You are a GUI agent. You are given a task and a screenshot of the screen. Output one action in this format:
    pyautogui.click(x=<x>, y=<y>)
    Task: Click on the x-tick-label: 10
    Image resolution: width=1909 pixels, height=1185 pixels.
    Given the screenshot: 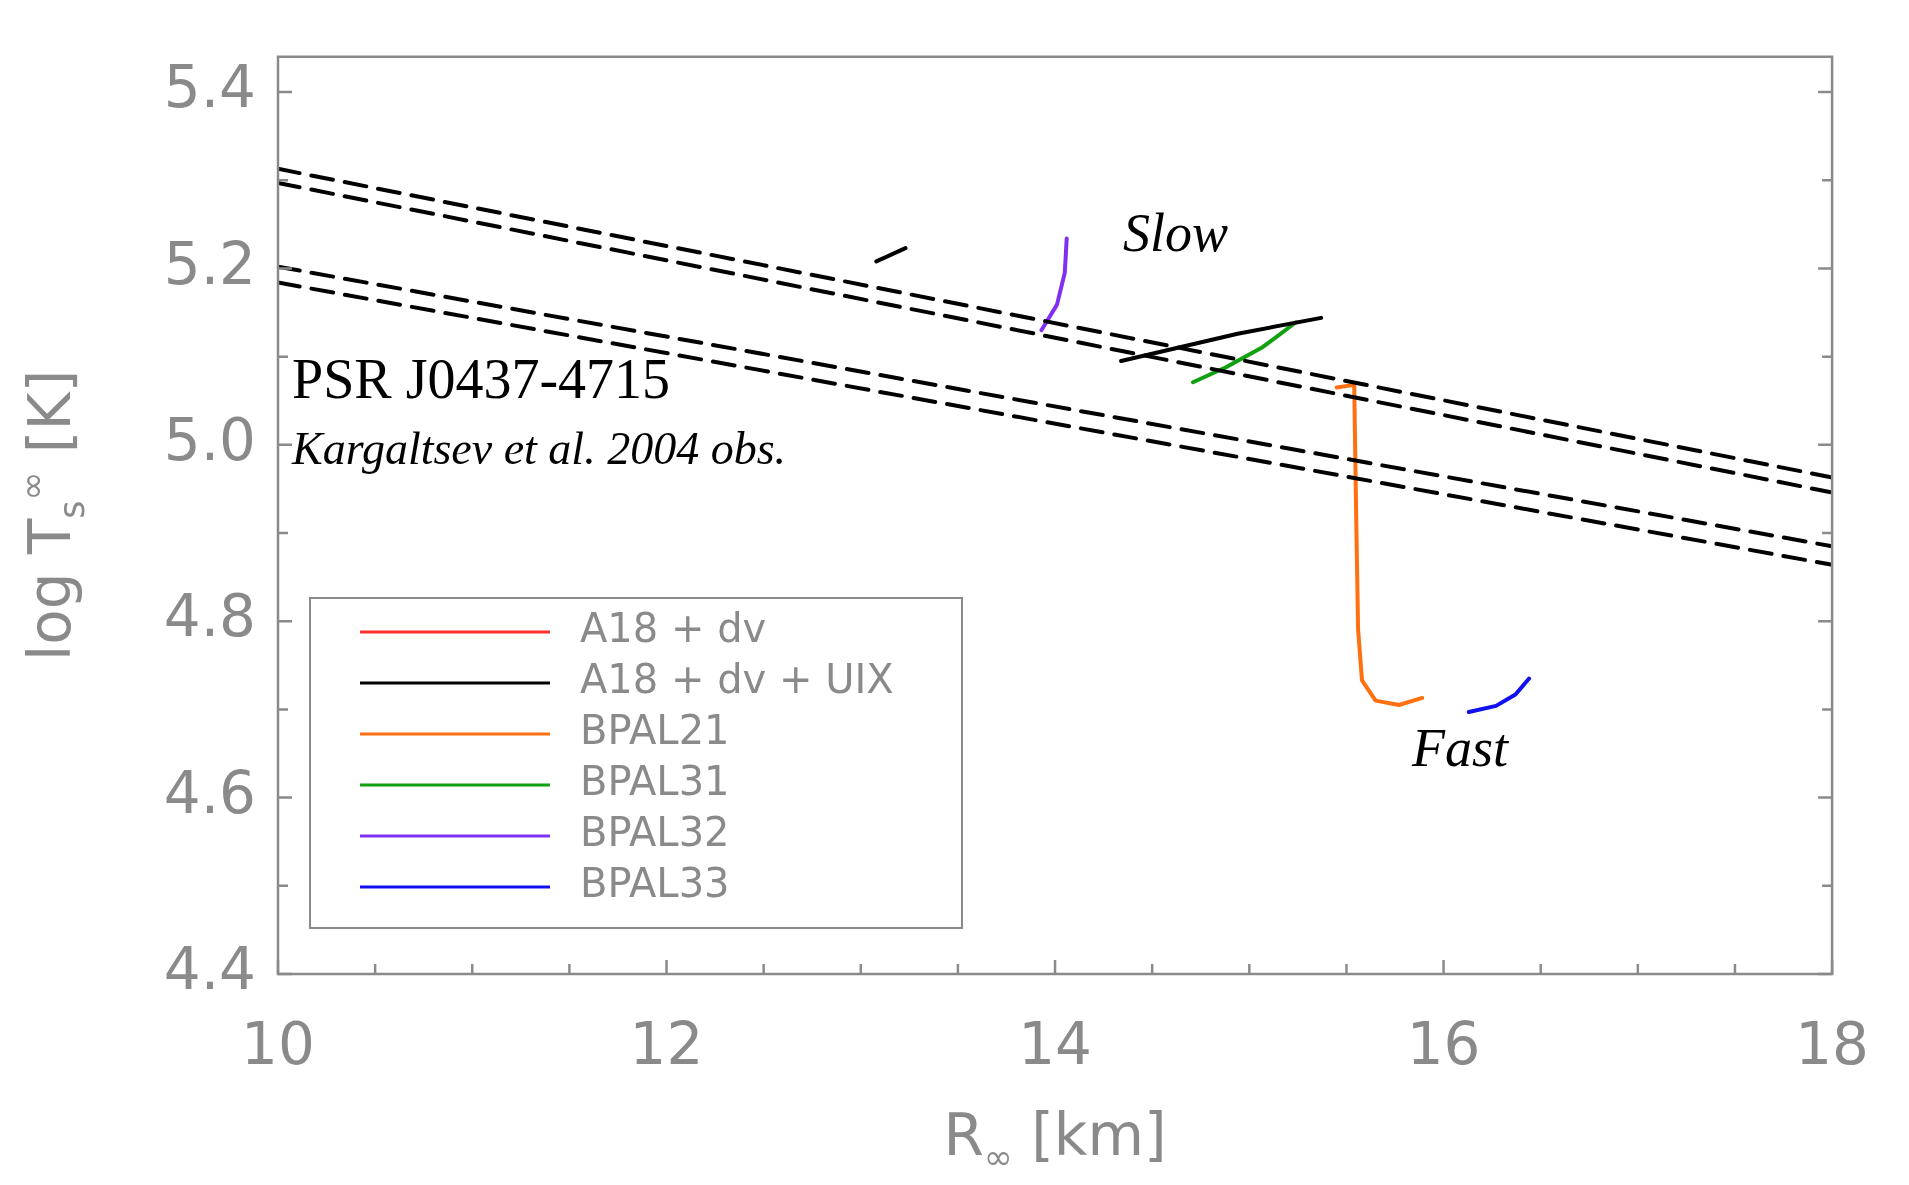 What is the action you would take?
    pyautogui.click(x=278, y=1043)
    